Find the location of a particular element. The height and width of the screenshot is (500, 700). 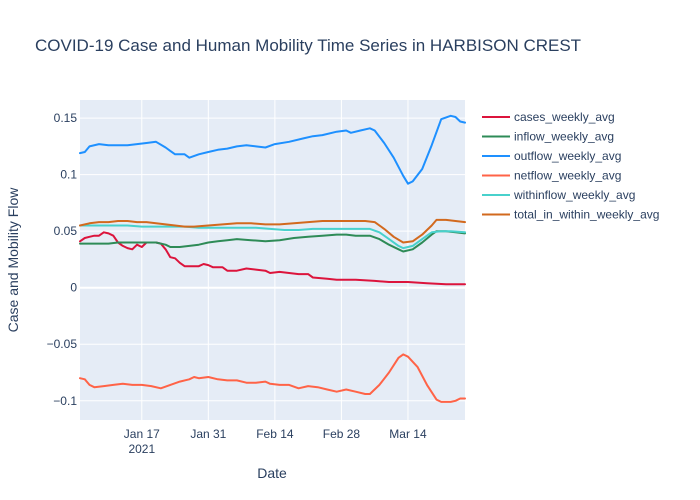

legend-item: inflow_weekly_avg is located at coordinates (548, 137).